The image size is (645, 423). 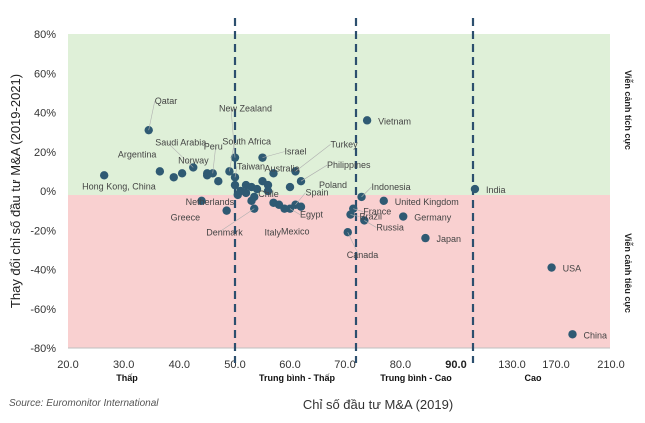 I want to click on band-label: Trung bình - Cao, so click(x=416, y=378).